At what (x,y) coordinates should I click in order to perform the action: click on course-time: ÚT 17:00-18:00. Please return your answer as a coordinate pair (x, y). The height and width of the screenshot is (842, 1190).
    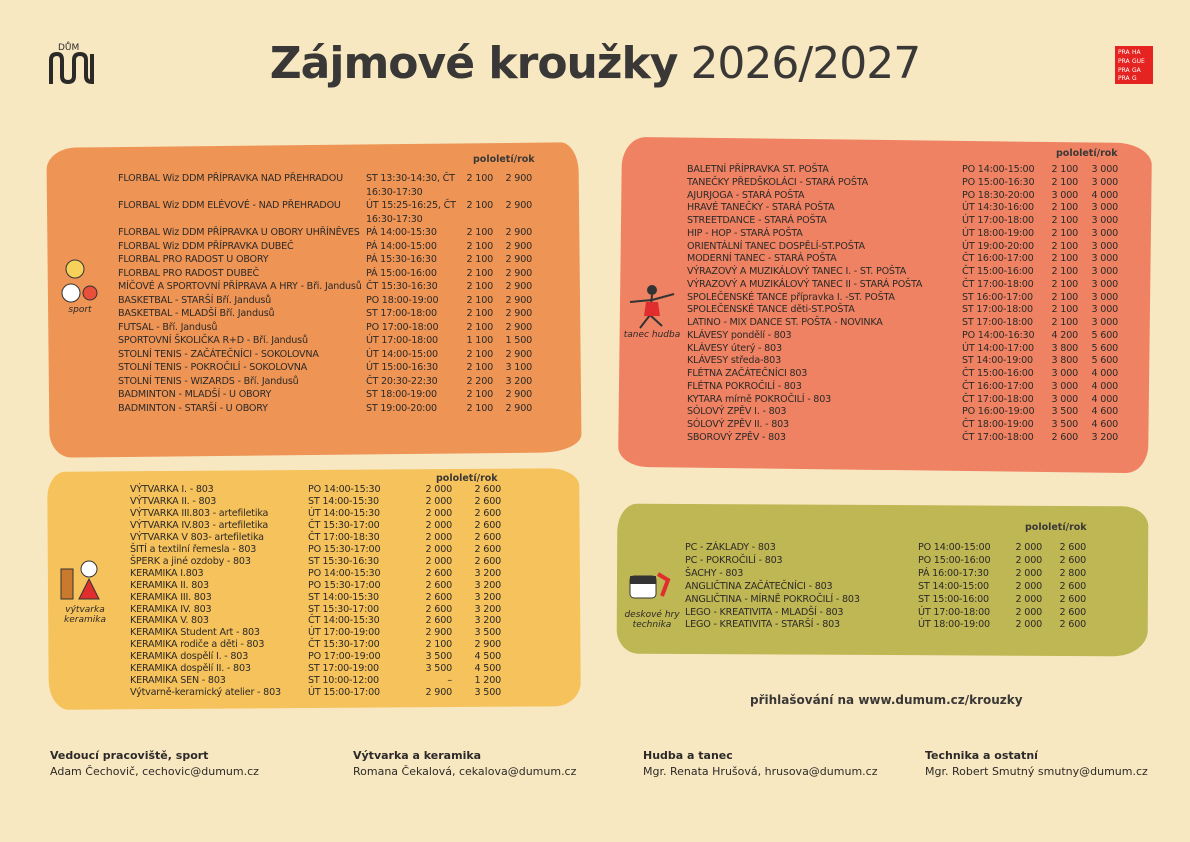
    Looking at the image, I should click on (954, 612).